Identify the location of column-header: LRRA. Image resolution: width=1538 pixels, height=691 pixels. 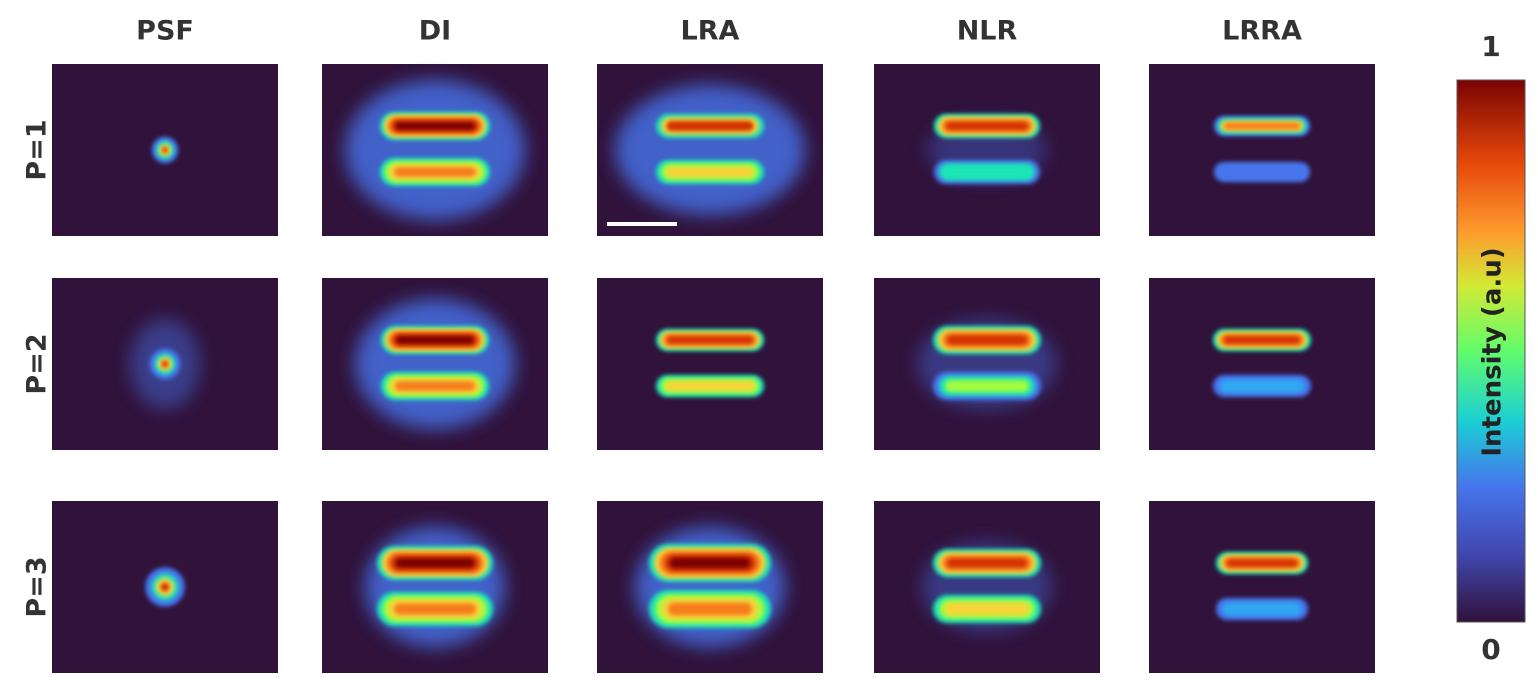
(1262, 31).